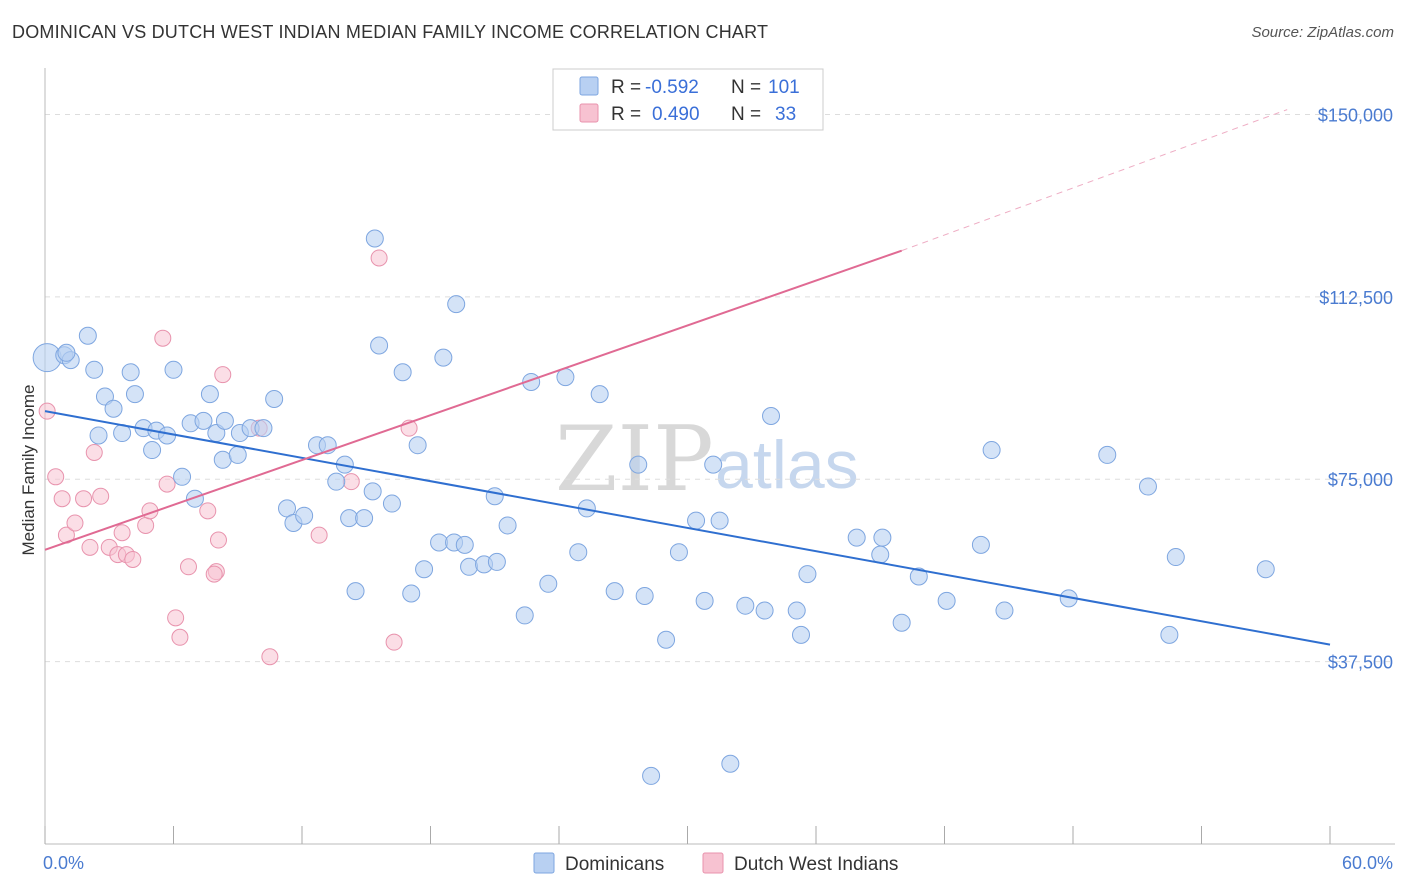 This screenshot has height=892, width=1406. I want to click on series-legend: Dominicans Dutch West Indians, so click(715, 863).